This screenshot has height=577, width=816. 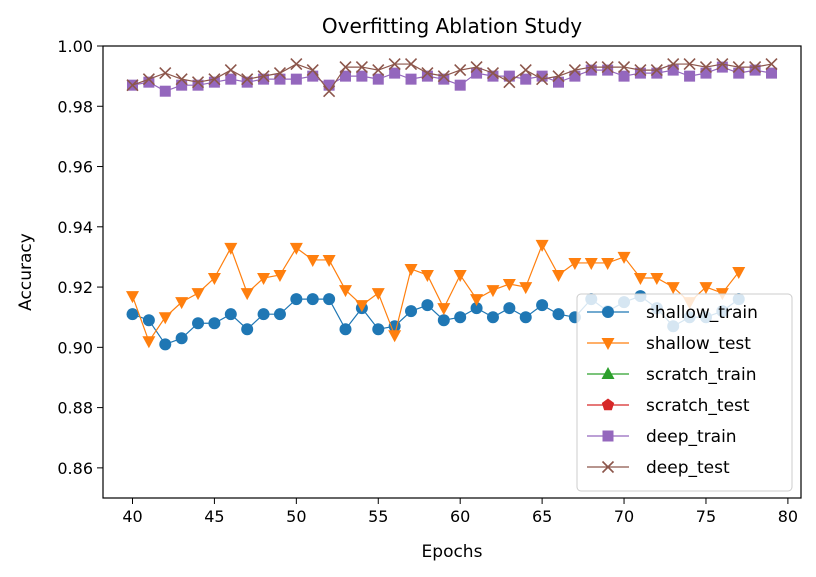 What do you see at coordinates (668, 406) in the screenshot?
I see `legend-item-scratch_test: scratch_test` at bounding box center [668, 406].